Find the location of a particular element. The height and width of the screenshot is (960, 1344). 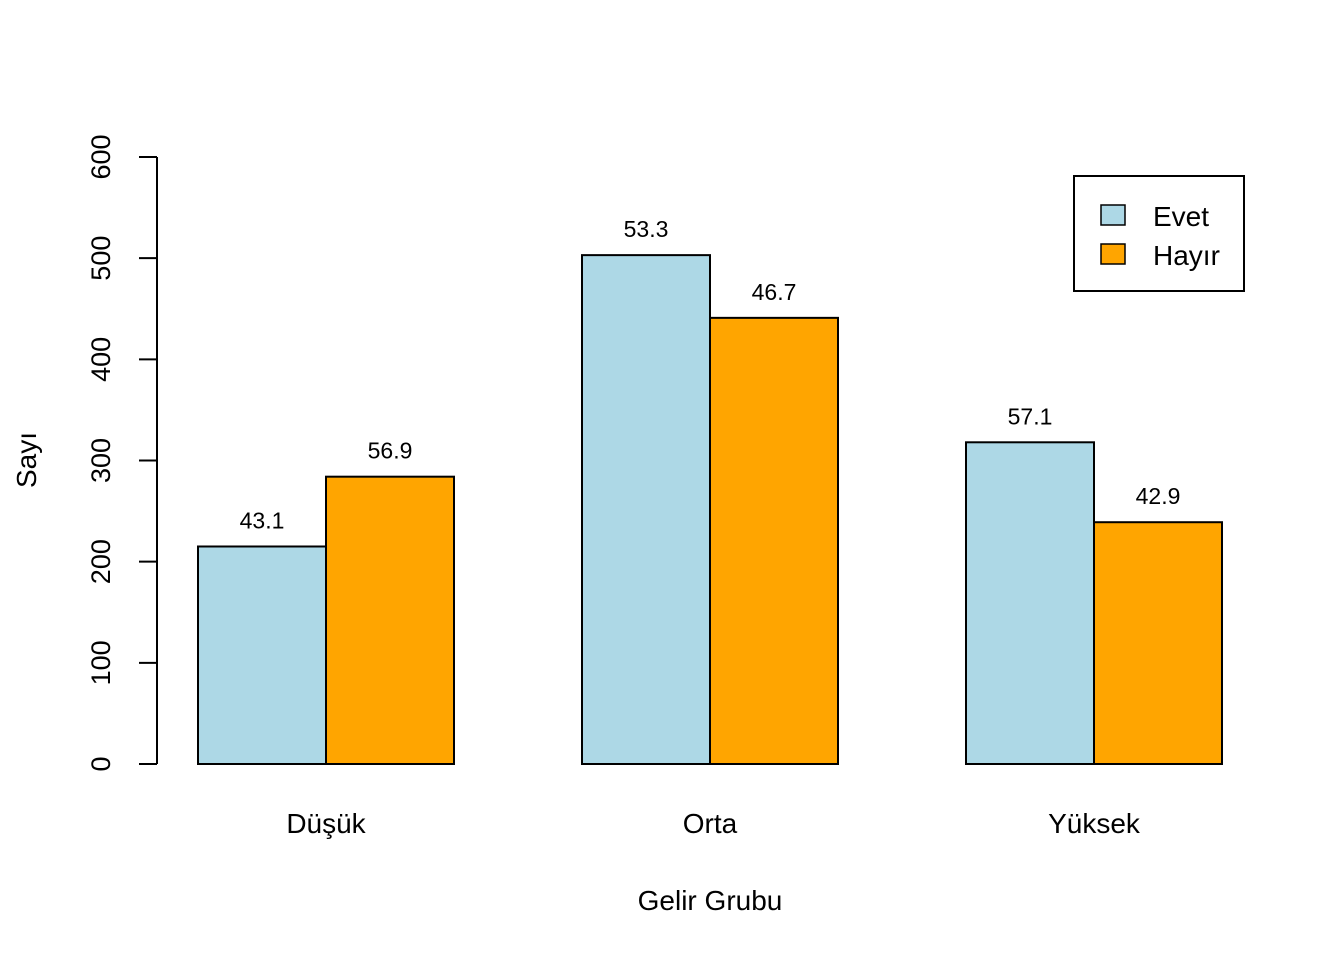

data-label-evet-orta: 53.3 is located at coordinates (646, 229).